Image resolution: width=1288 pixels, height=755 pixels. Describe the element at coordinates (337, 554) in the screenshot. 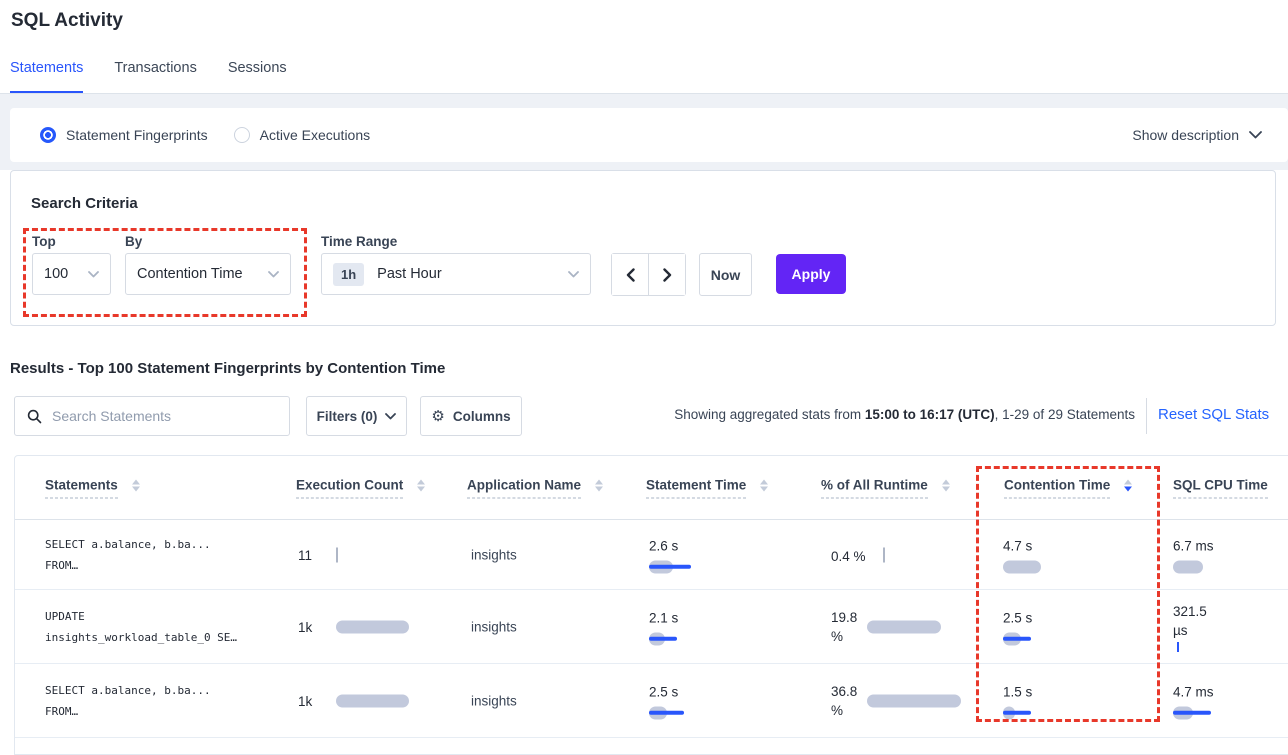

I see `execution-count-tick` at that location.